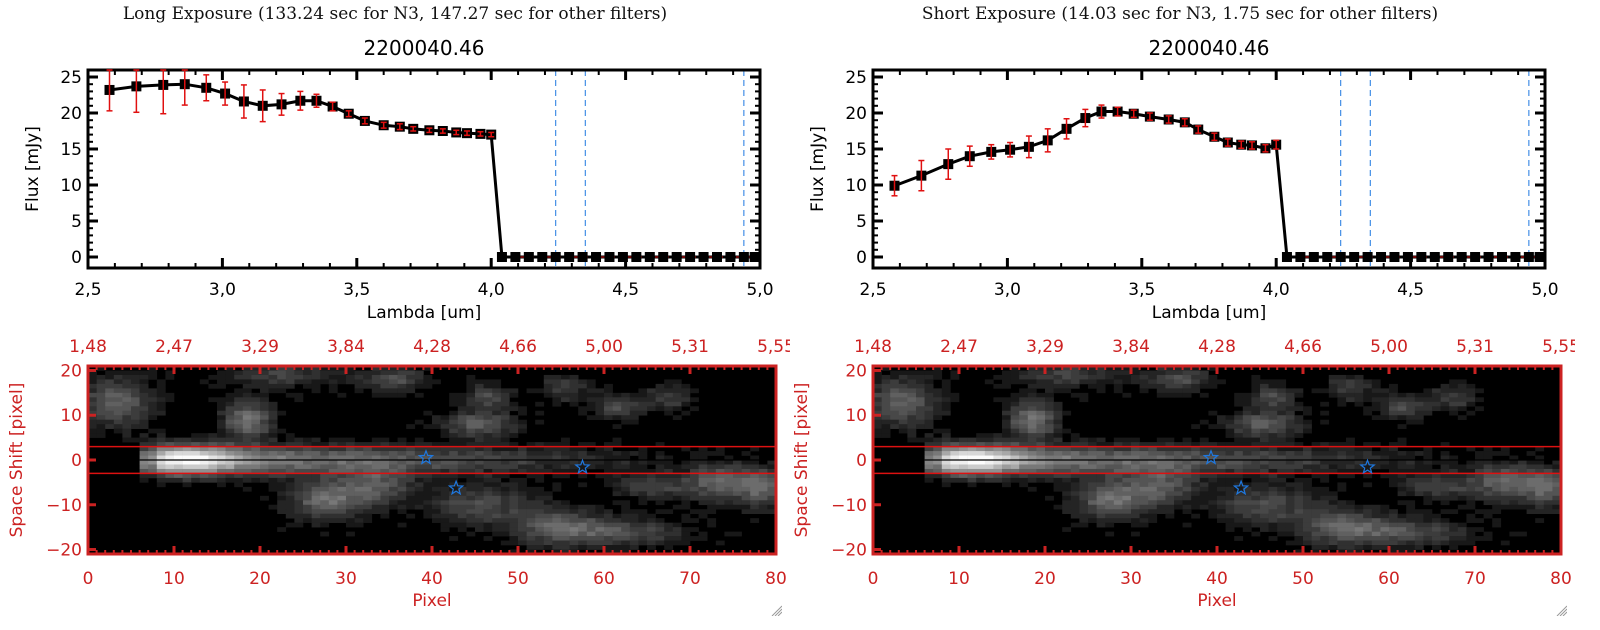 The width and height of the screenshot is (1600, 630). What do you see at coordinates (1389, 579) in the screenshot?
I see `x-tick-label: 60` at bounding box center [1389, 579].